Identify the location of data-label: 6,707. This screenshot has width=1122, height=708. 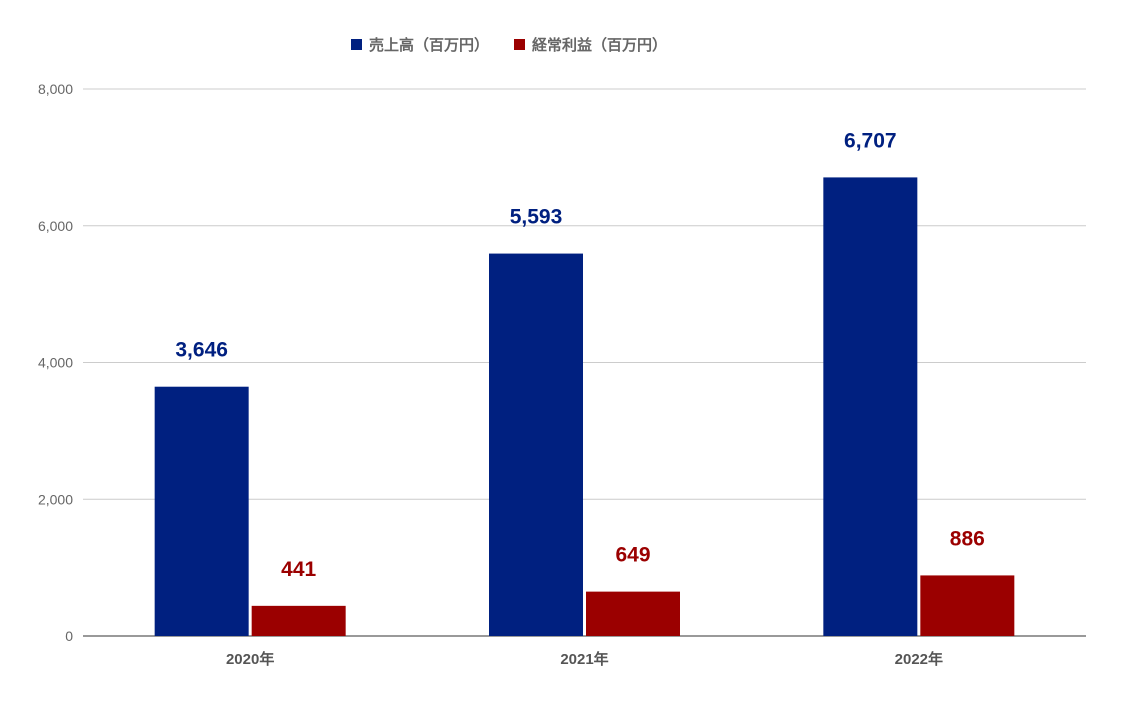
(870, 140).